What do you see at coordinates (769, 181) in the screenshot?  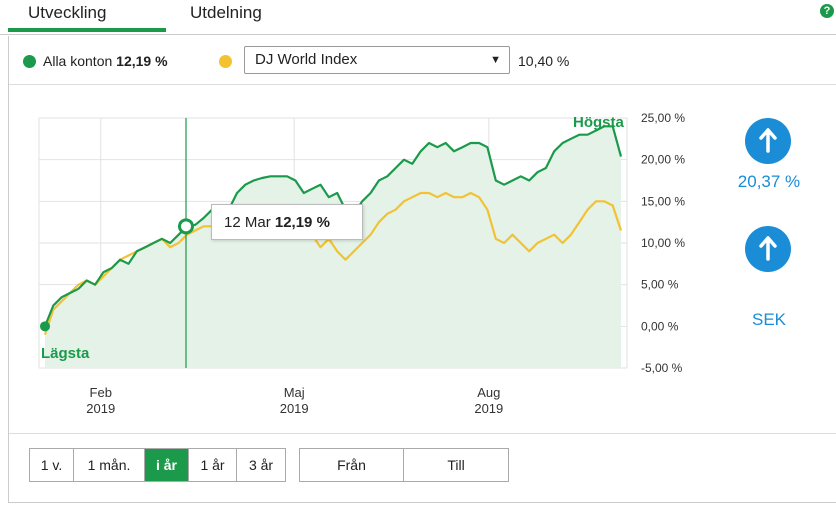 I see `total-return-value: 20,37 %` at bounding box center [769, 181].